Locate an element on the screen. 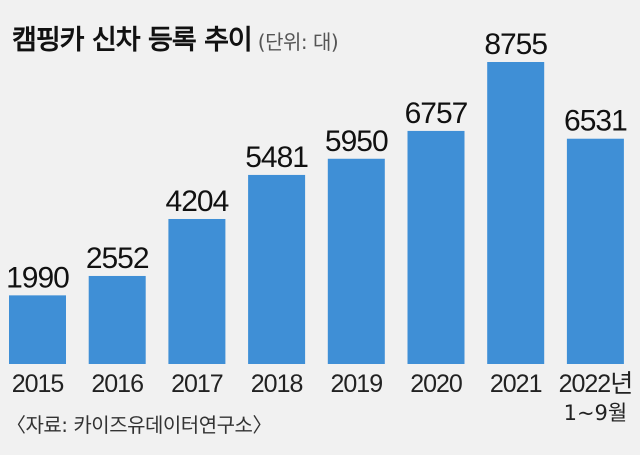 This screenshot has width=640, height=455. data-label-1: 2552 is located at coordinates (117, 258).